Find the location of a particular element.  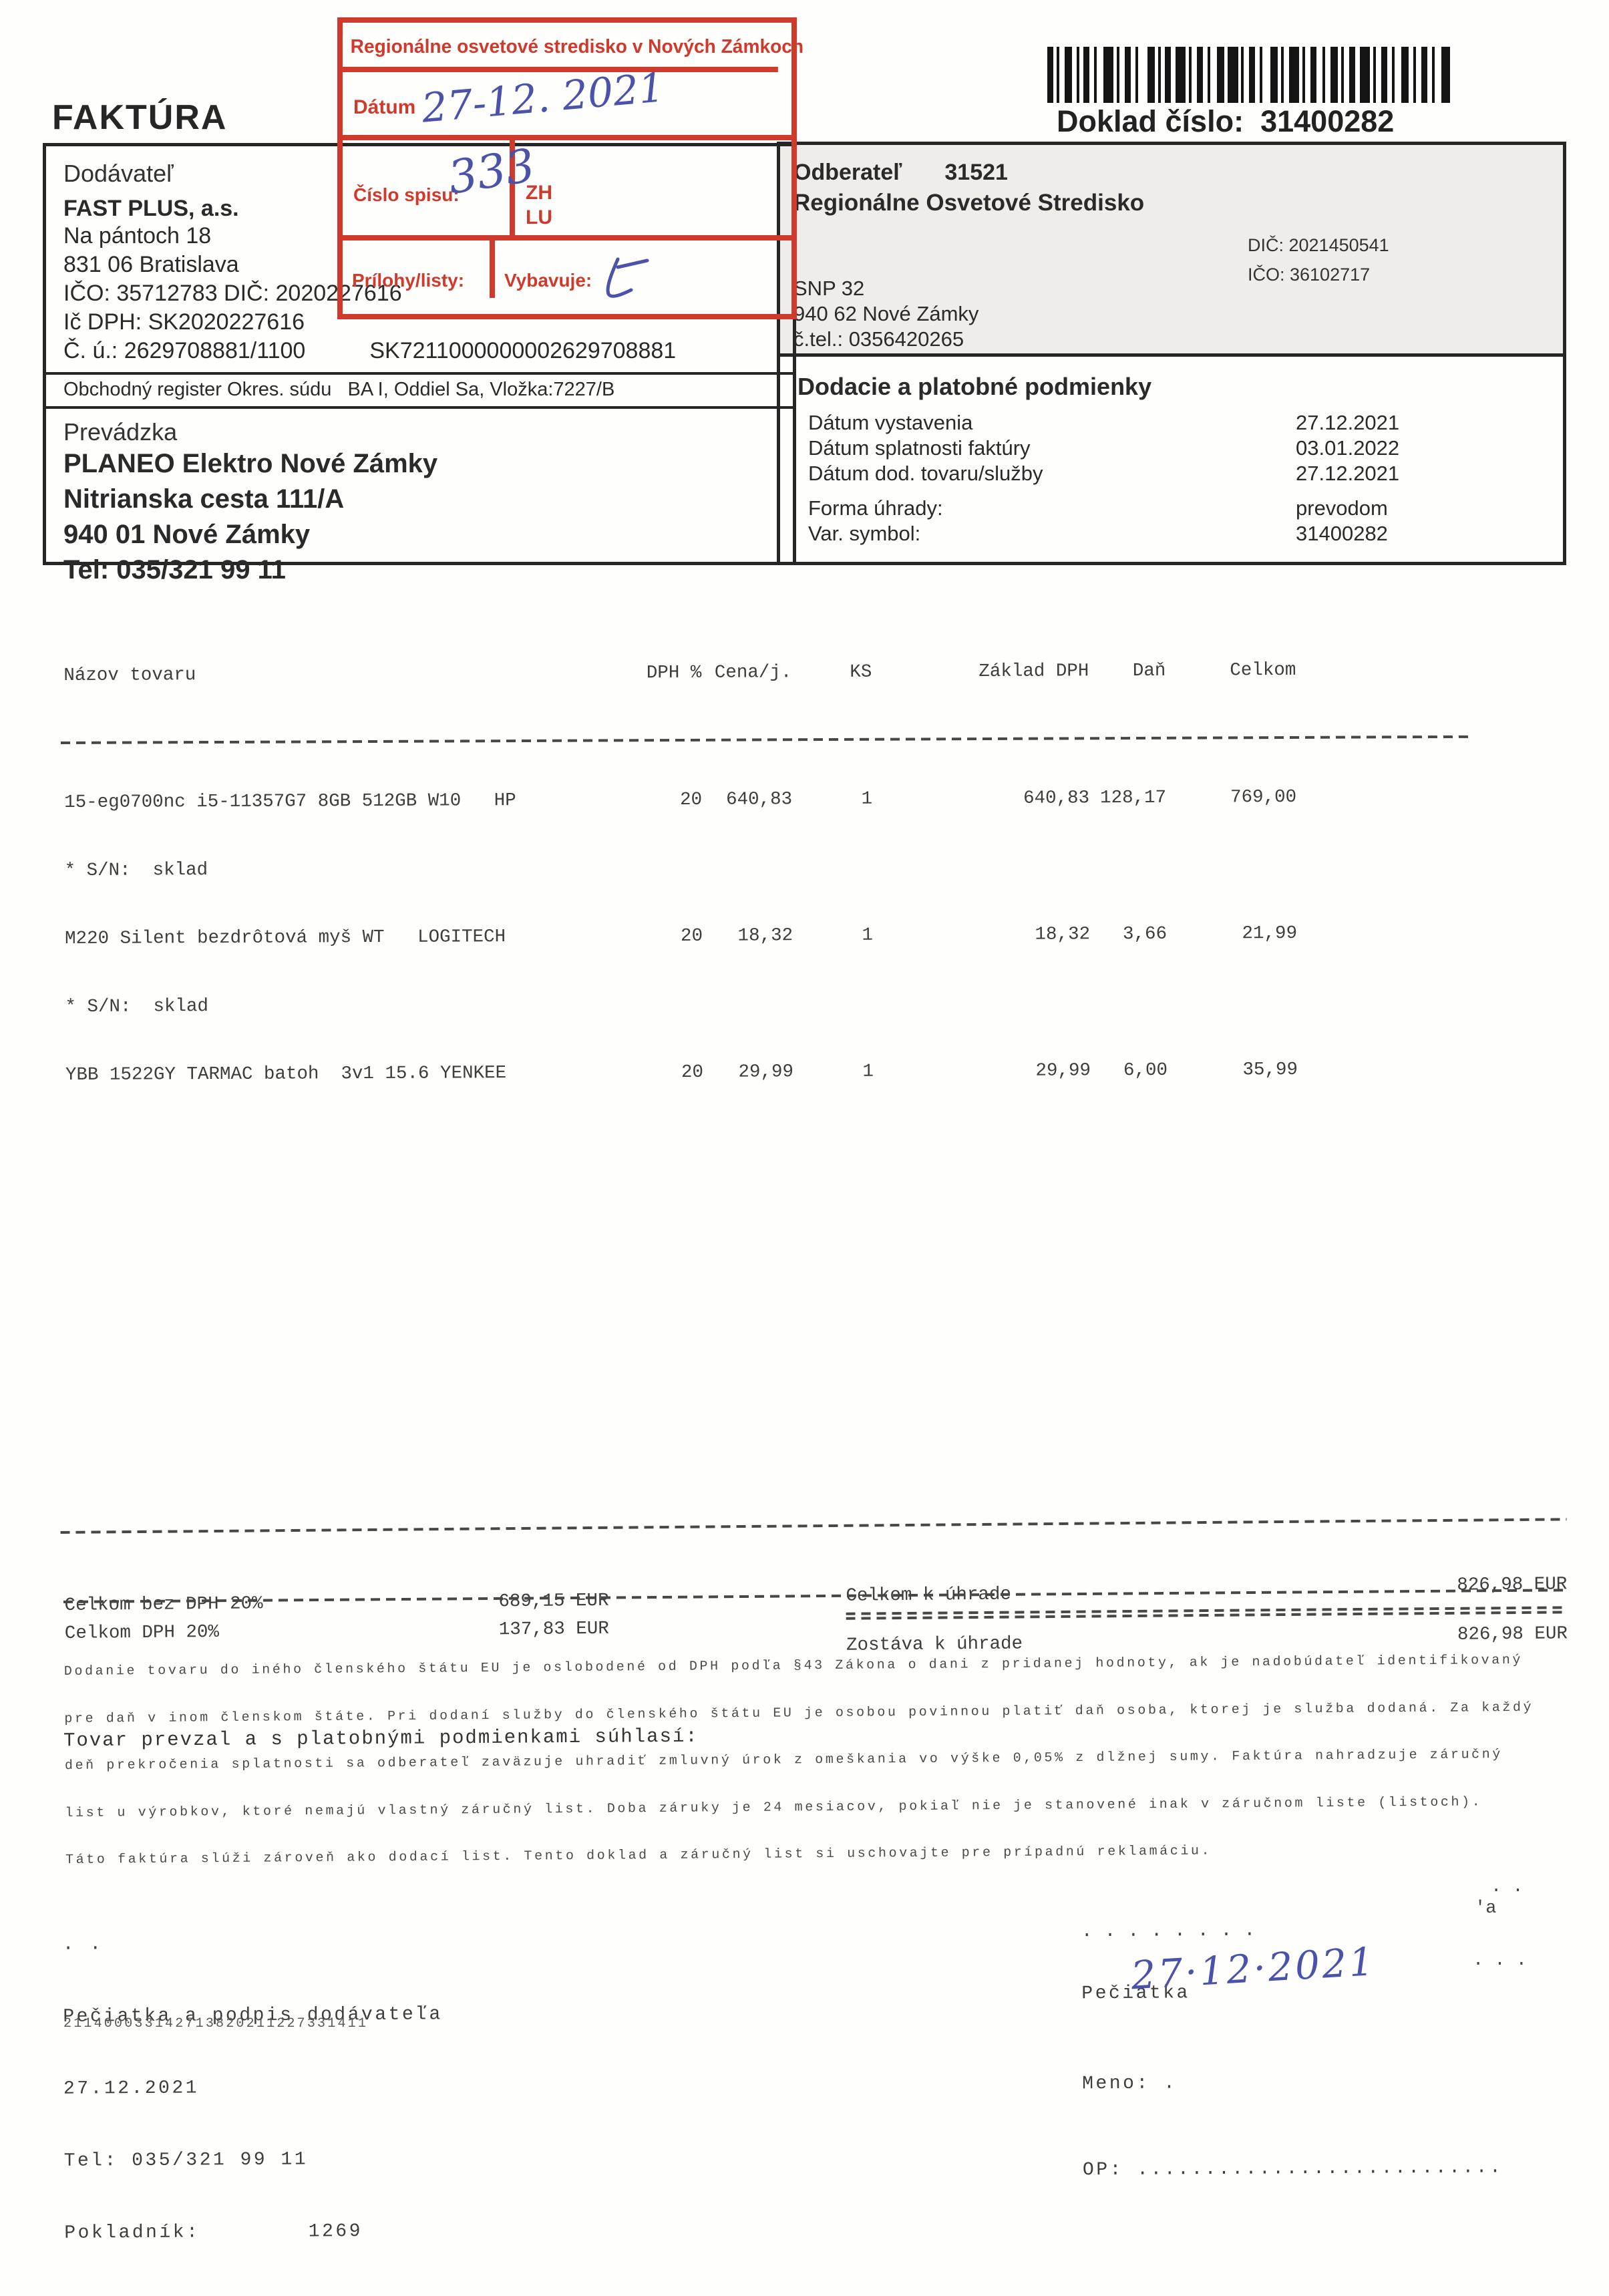

signature-date: 27.12.2021 is located at coordinates (131, 2089).